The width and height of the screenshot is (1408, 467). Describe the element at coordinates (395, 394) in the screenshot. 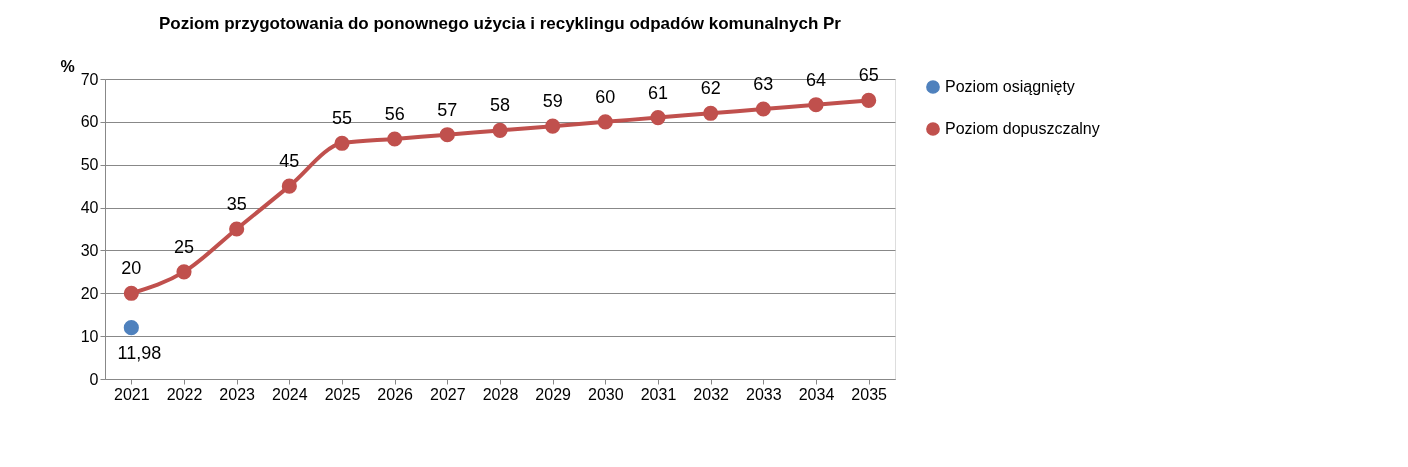

I see `x-tick-label: 2026` at that location.